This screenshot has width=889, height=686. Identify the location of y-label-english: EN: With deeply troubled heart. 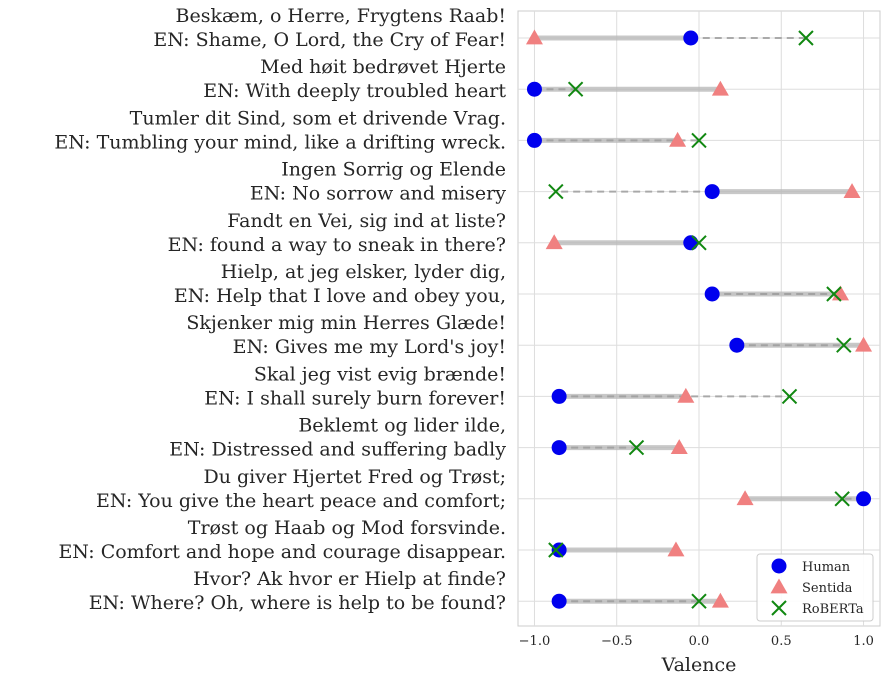
(354, 91).